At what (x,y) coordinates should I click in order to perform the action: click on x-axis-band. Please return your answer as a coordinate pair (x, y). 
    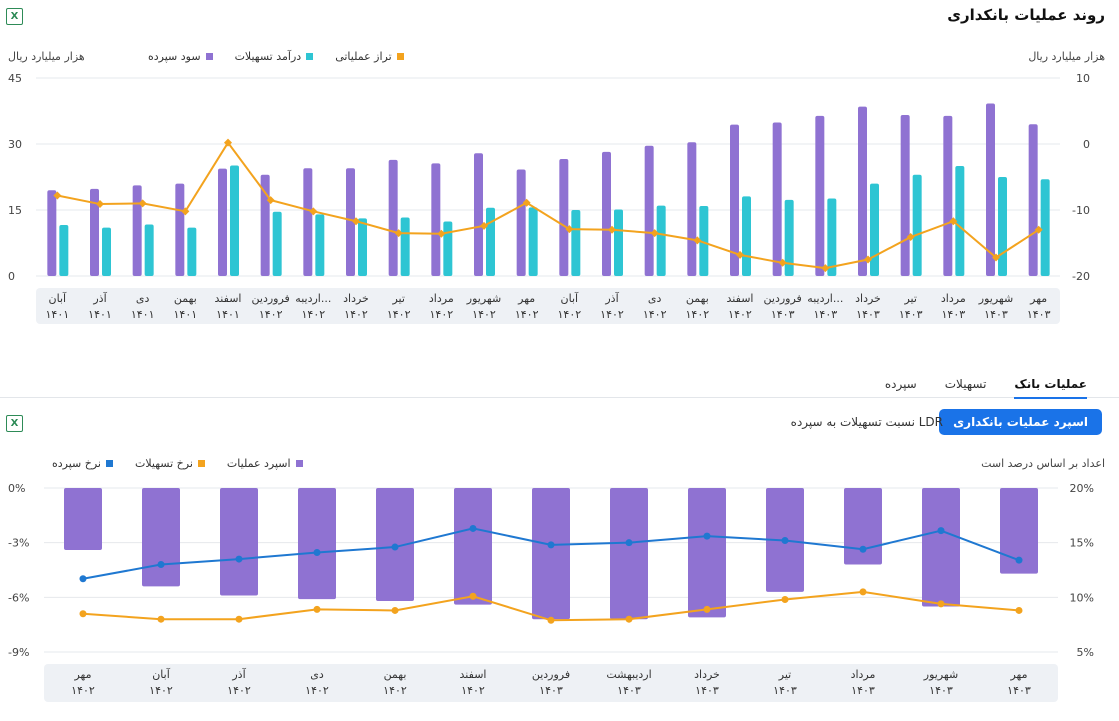
    Looking at the image, I should click on (551, 683).